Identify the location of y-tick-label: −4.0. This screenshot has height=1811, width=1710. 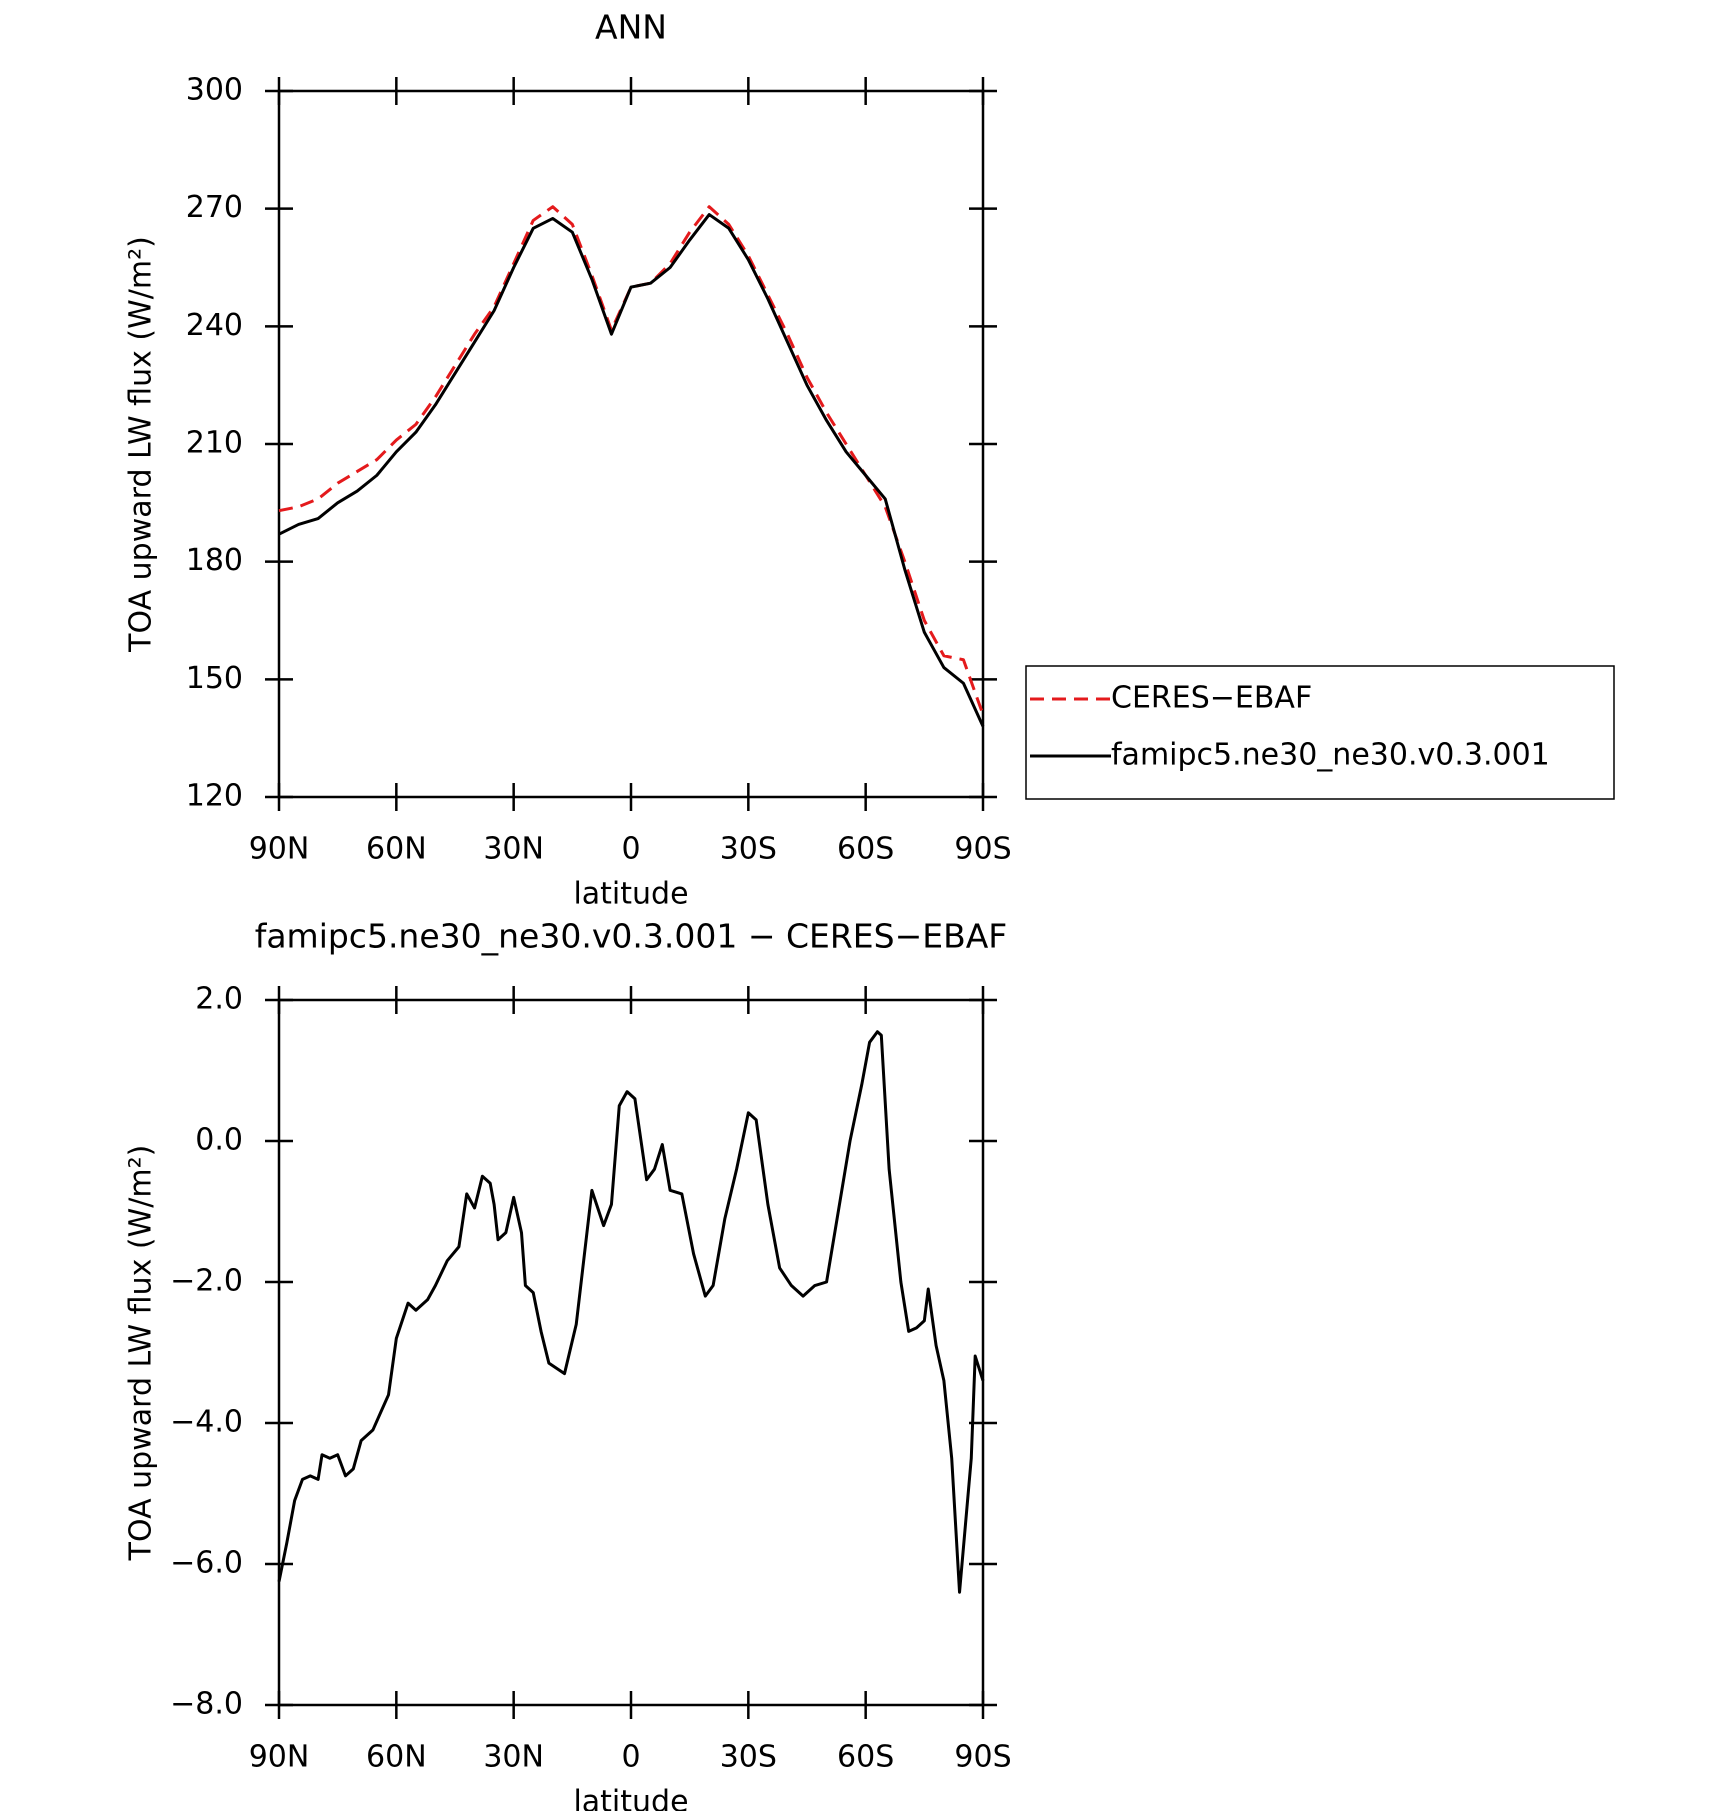
(206, 1422).